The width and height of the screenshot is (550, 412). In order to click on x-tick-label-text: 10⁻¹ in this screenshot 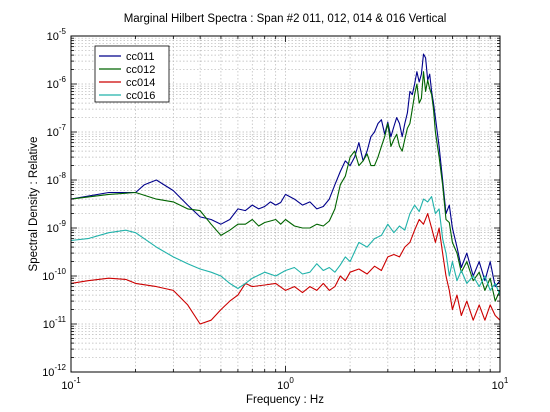, I will do `click(71, 384)`.